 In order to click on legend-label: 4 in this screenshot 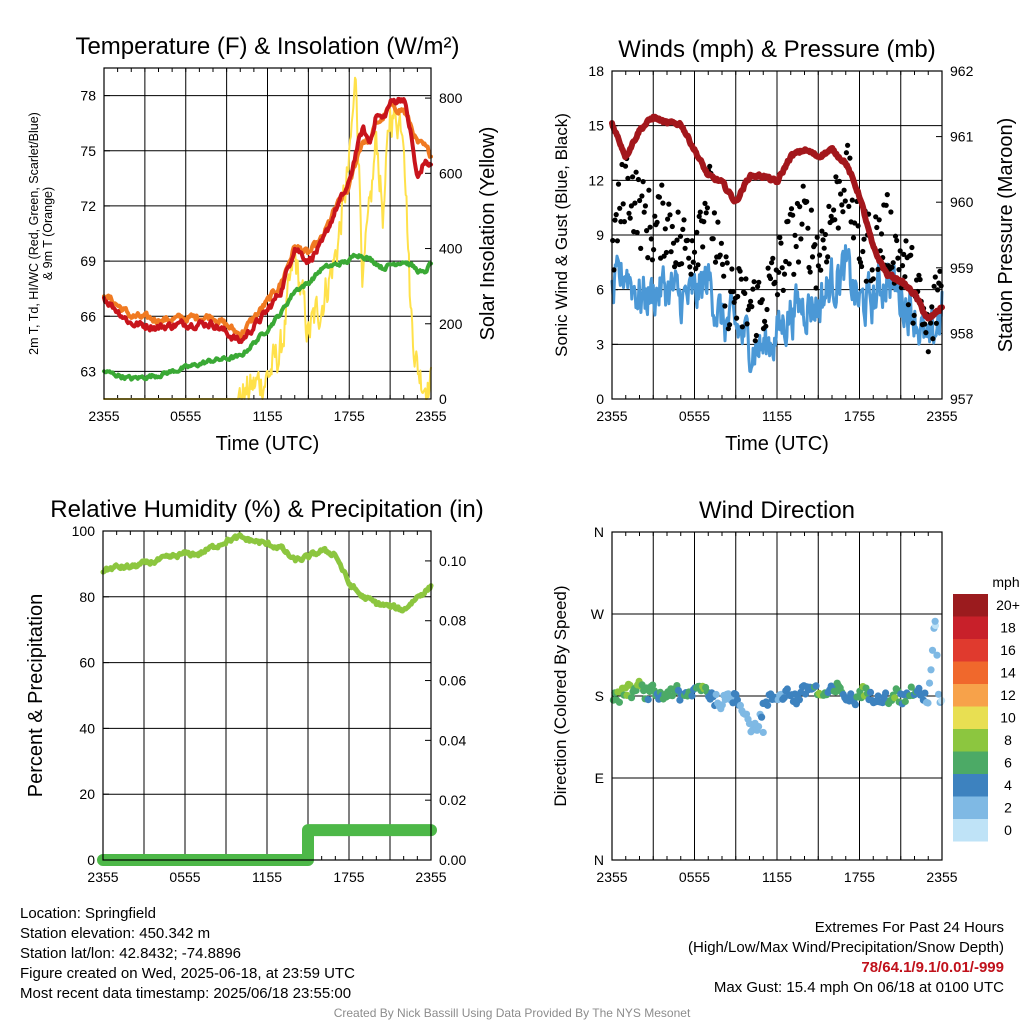, I will do `click(1008, 785)`.